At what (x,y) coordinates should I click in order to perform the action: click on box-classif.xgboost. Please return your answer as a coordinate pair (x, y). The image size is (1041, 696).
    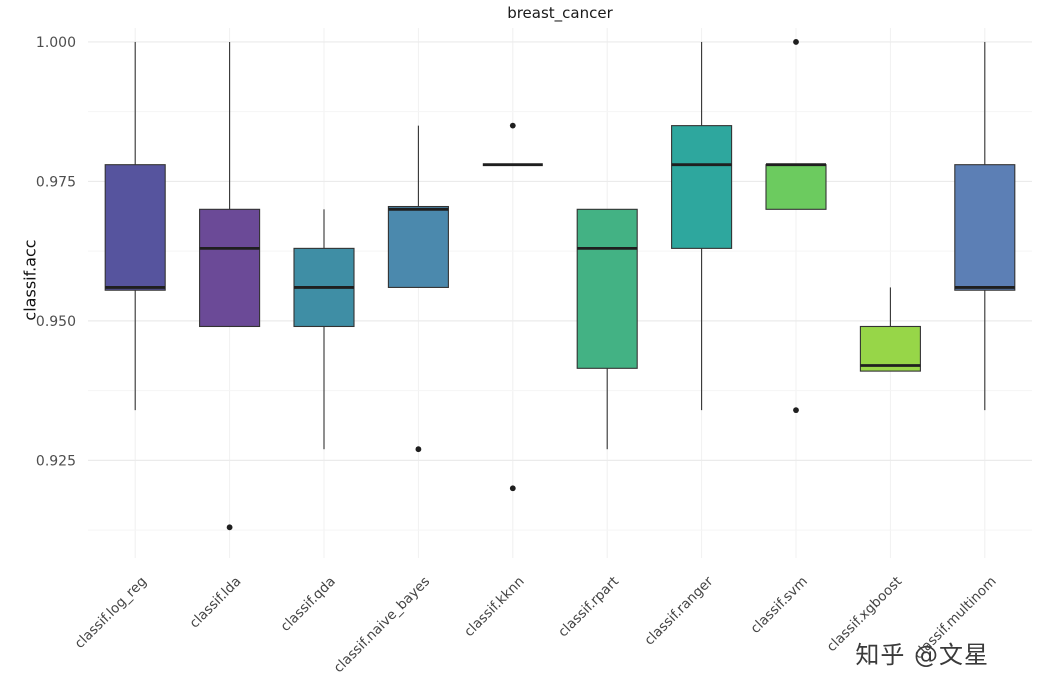
    Looking at the image, I should click on (890, 348).